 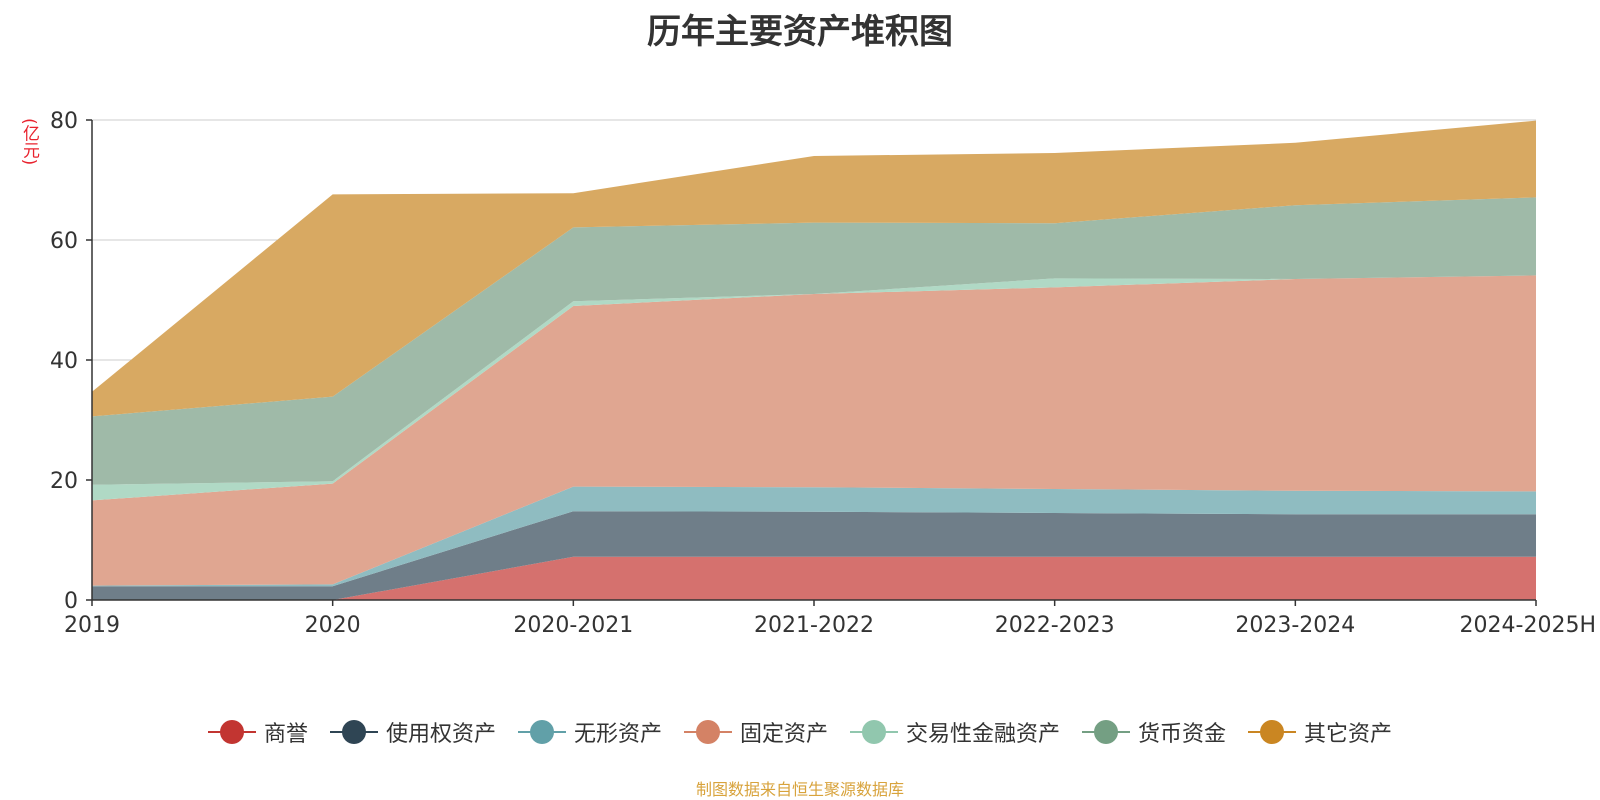 What do you see at coordinates (285, 734) in the screenshot?
I see `legend-label: 商誉` at bounding box center [285, 734].